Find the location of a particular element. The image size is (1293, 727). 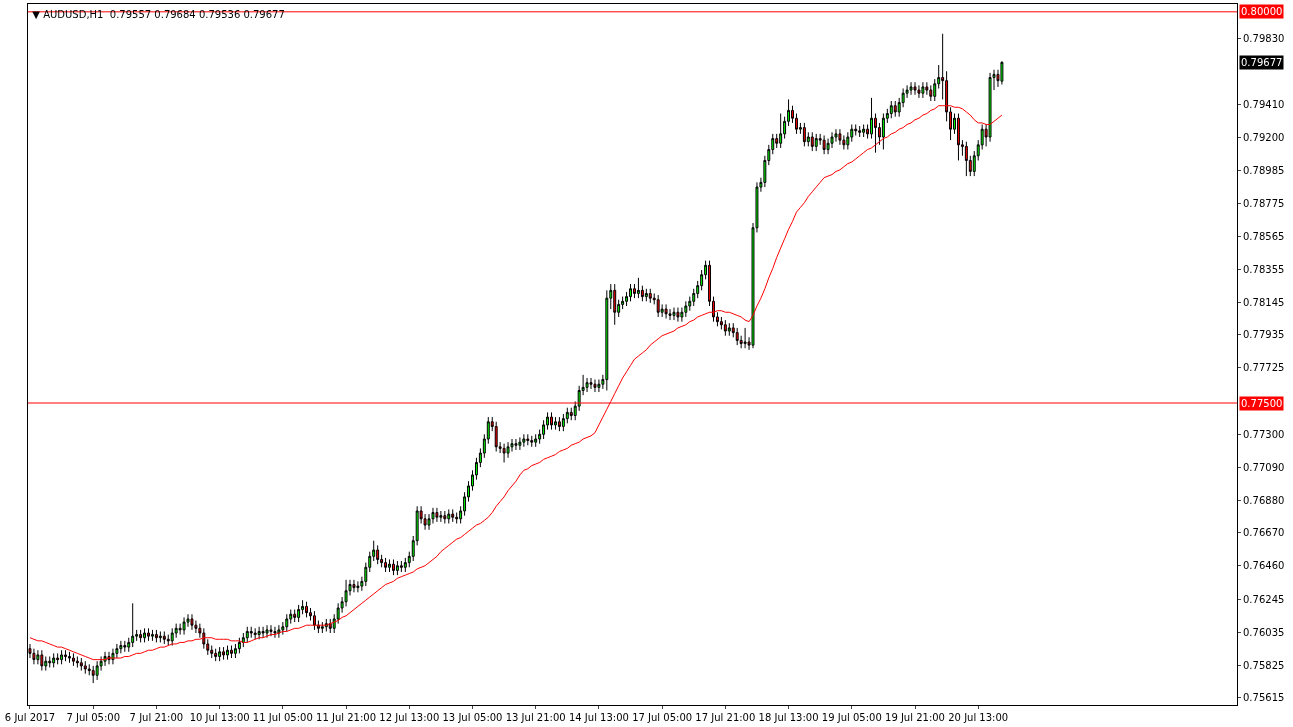

y-tick-label: 0.76460 is located at coordinates (1264, 566).